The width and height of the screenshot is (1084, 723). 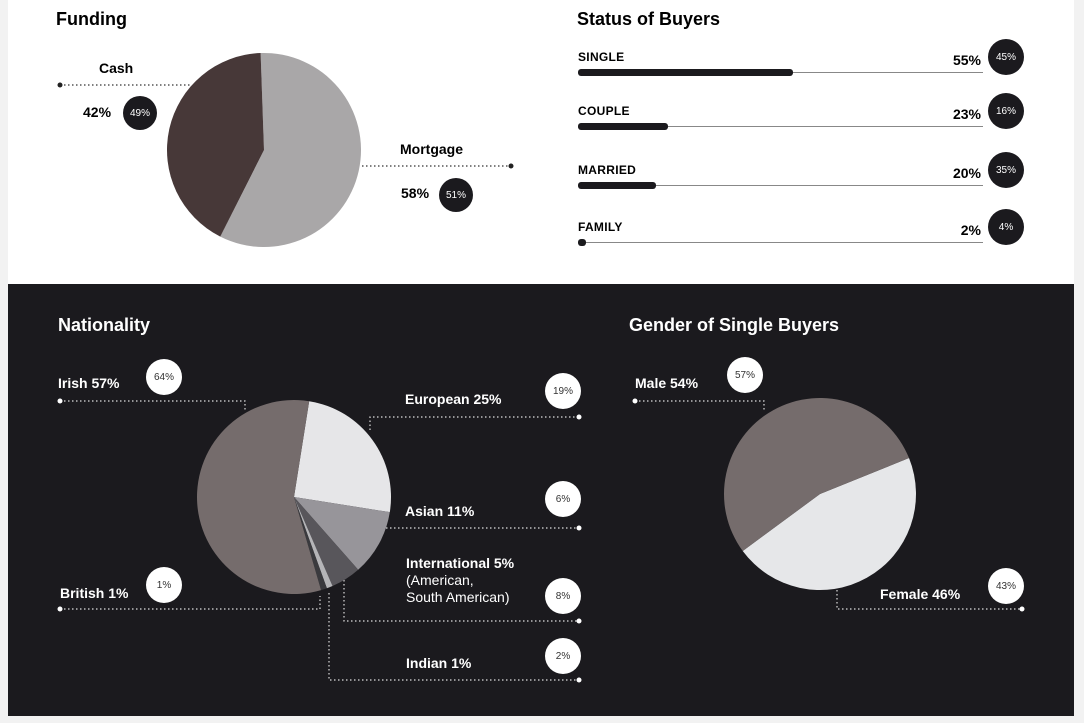 I want to click on irish-label: Irish 57%, so click(x=89, y=383).